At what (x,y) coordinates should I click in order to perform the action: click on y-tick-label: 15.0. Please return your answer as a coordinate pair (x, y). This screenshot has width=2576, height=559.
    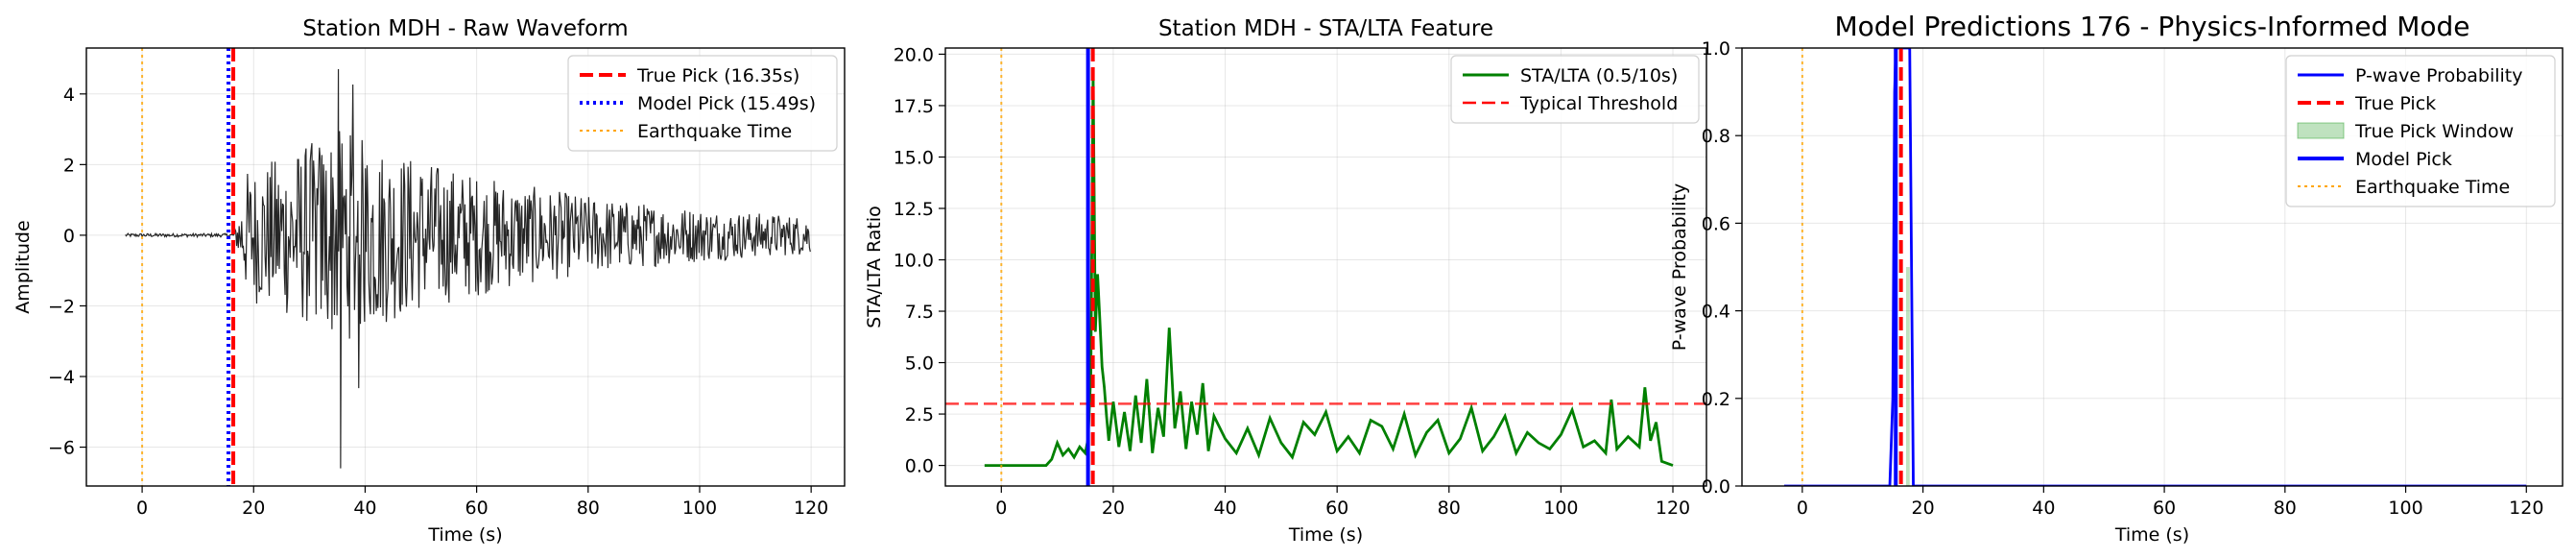
    Looking at the image, I should click on (914, 157).